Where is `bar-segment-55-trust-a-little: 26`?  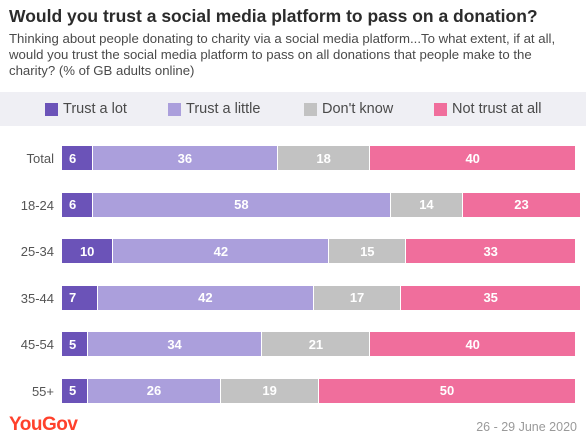 bar-segment-55-trust-a-little: 26 is located at coordinates (154, 390).